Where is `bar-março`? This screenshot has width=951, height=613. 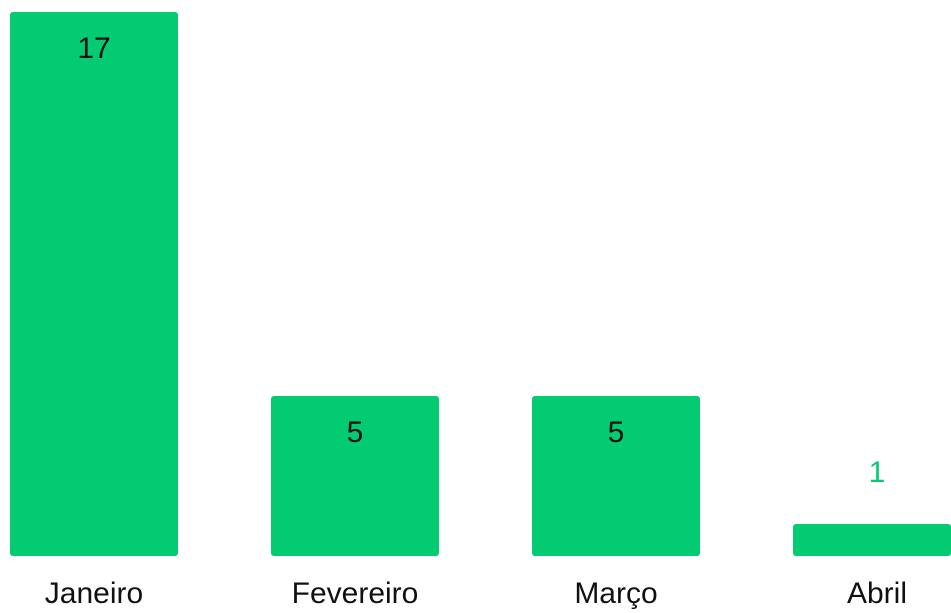
bar-março is located at coordinates (616, 476).